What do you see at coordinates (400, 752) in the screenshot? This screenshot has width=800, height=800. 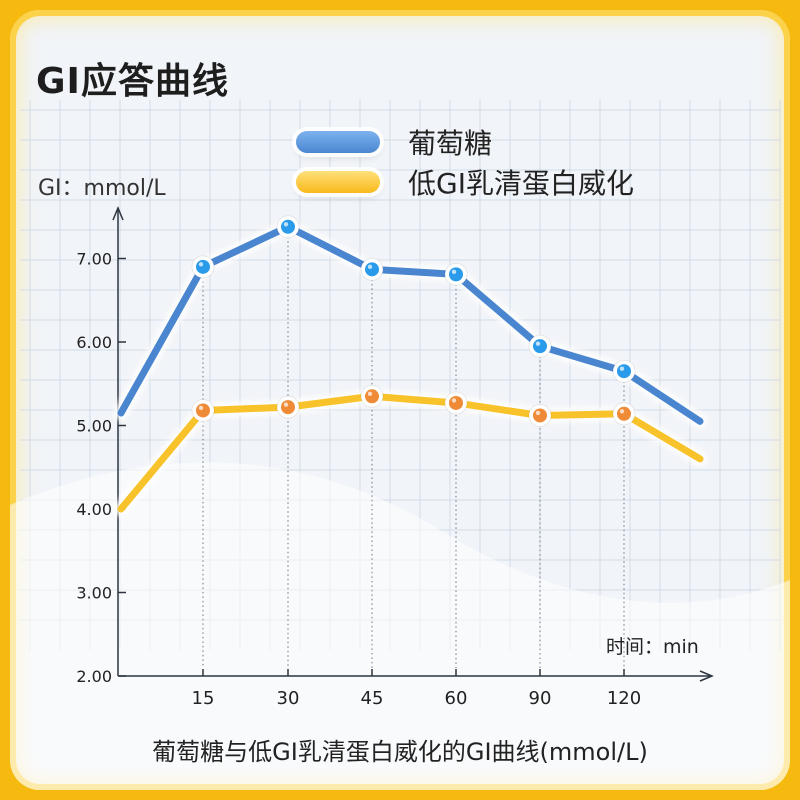 I see `chart-caption: 葡萄糖与低GI乳清蛋白威化的GI曲线(mmol/L)` at bounding box center [400, 752].